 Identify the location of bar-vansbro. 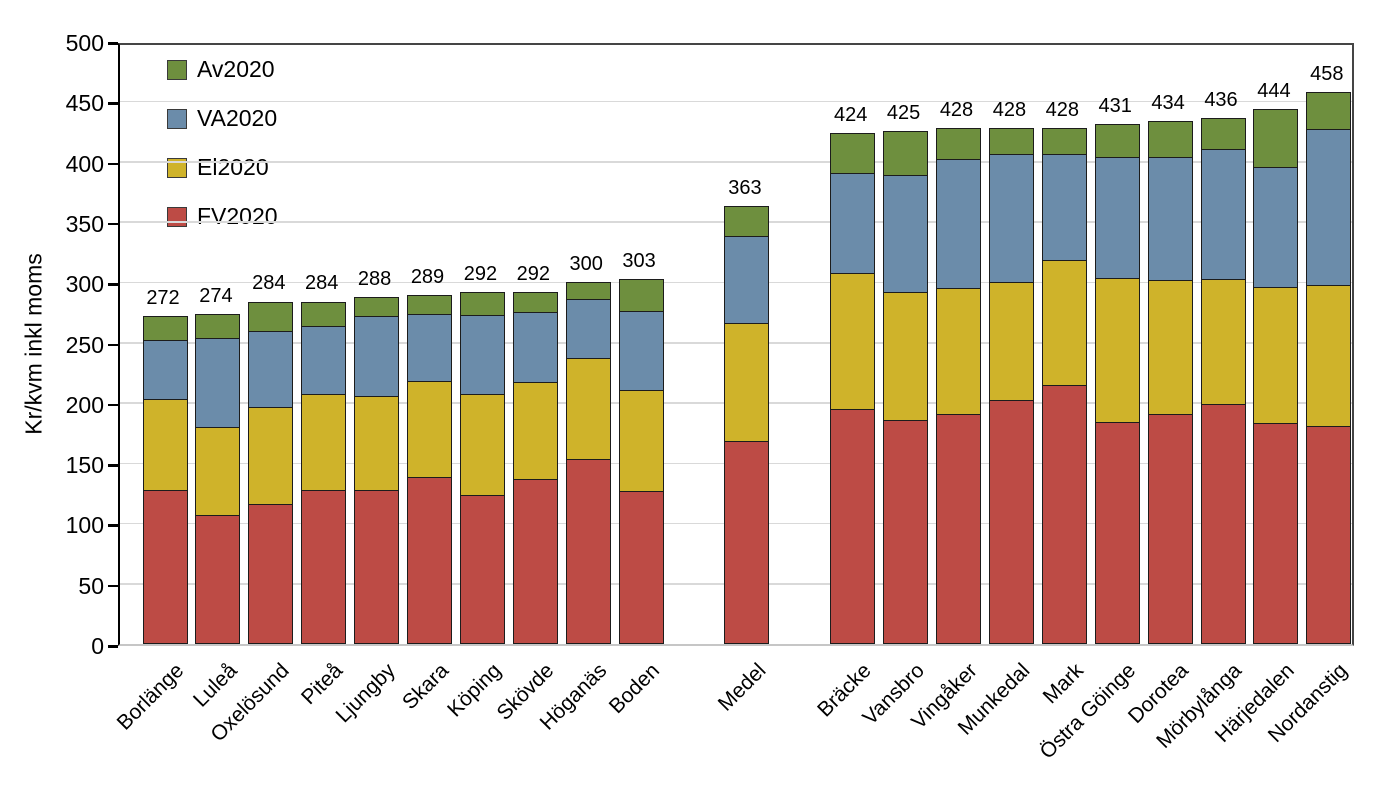
(906, 387).